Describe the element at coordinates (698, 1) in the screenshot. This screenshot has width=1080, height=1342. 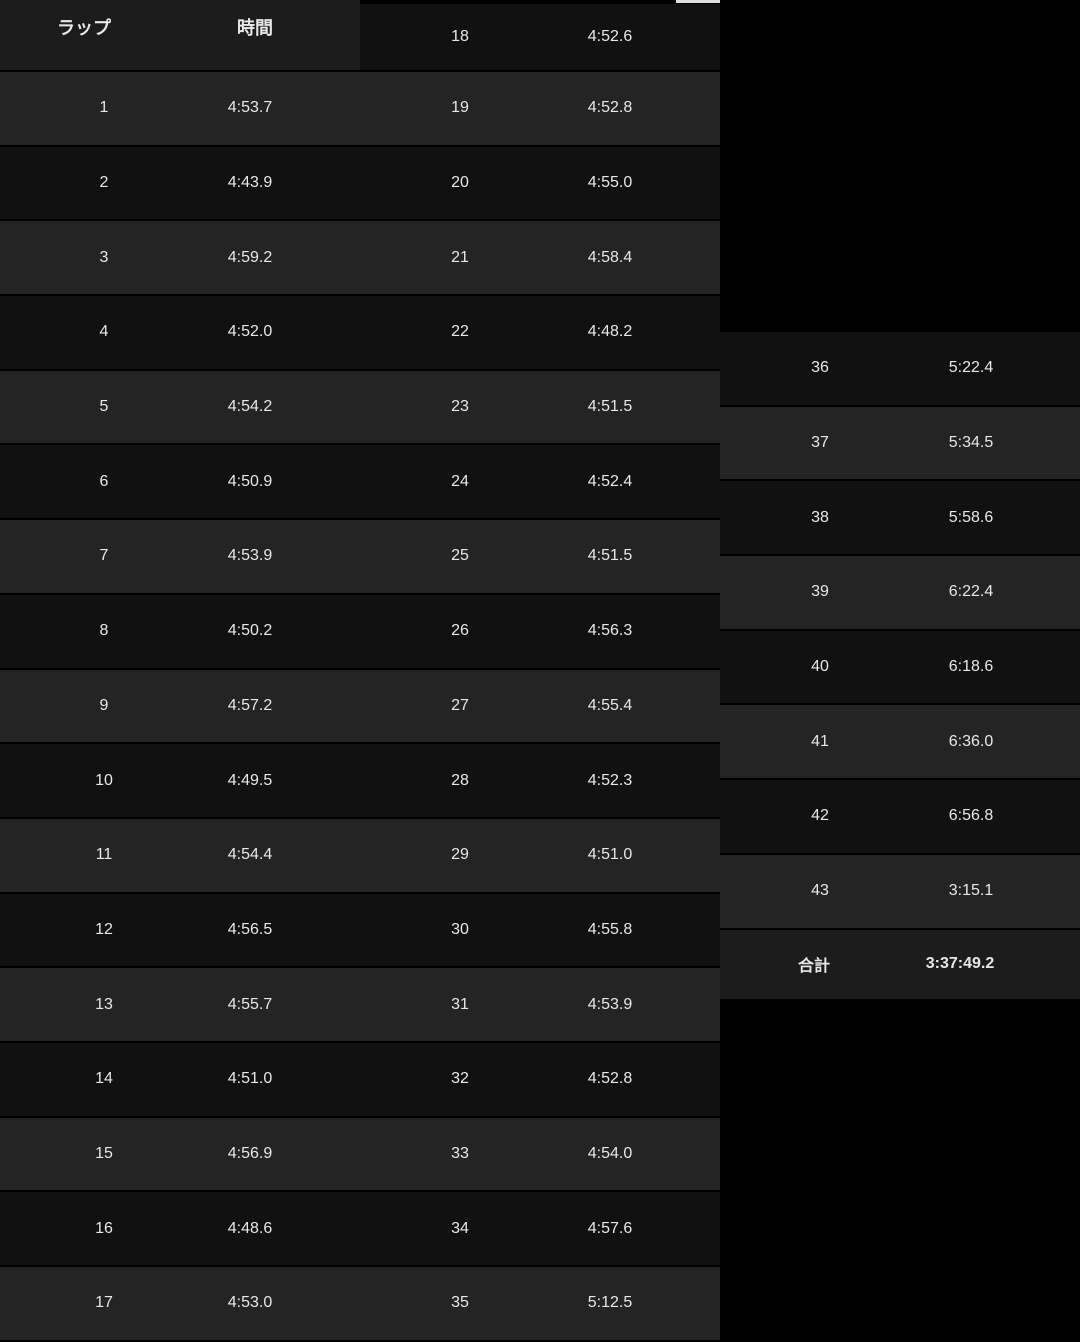
I see `scroll-indicator` at that location.